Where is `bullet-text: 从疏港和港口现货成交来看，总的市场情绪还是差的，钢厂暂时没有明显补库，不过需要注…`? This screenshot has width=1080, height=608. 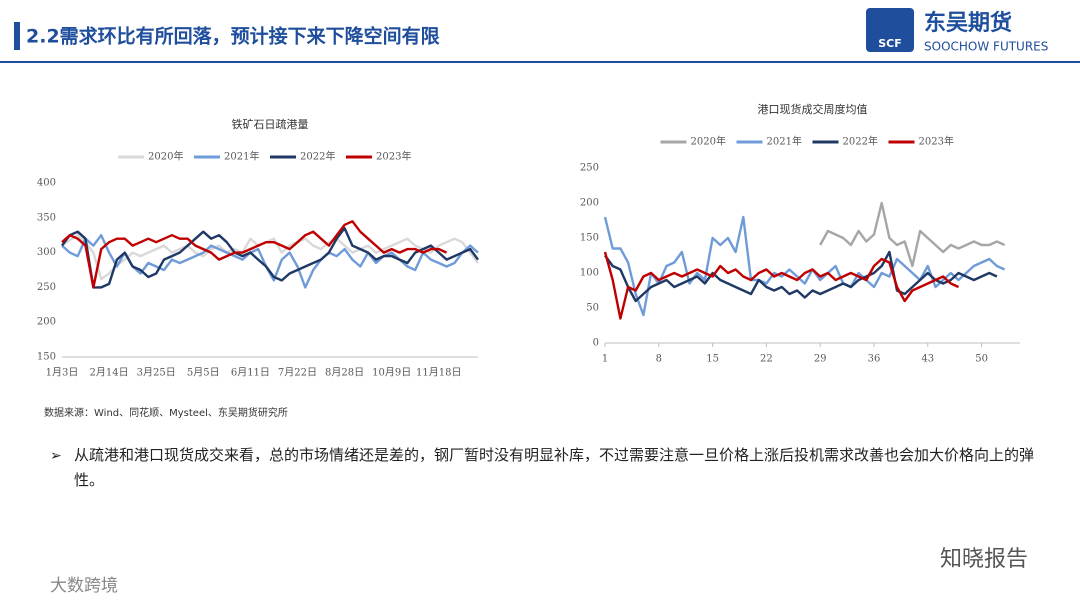 bullet-text: 从疏港和港口现货成交来看，总的市场情绪还是差的，钢厂暂时没有明显补库，不过需要注… is located at coordinates (554, 467).